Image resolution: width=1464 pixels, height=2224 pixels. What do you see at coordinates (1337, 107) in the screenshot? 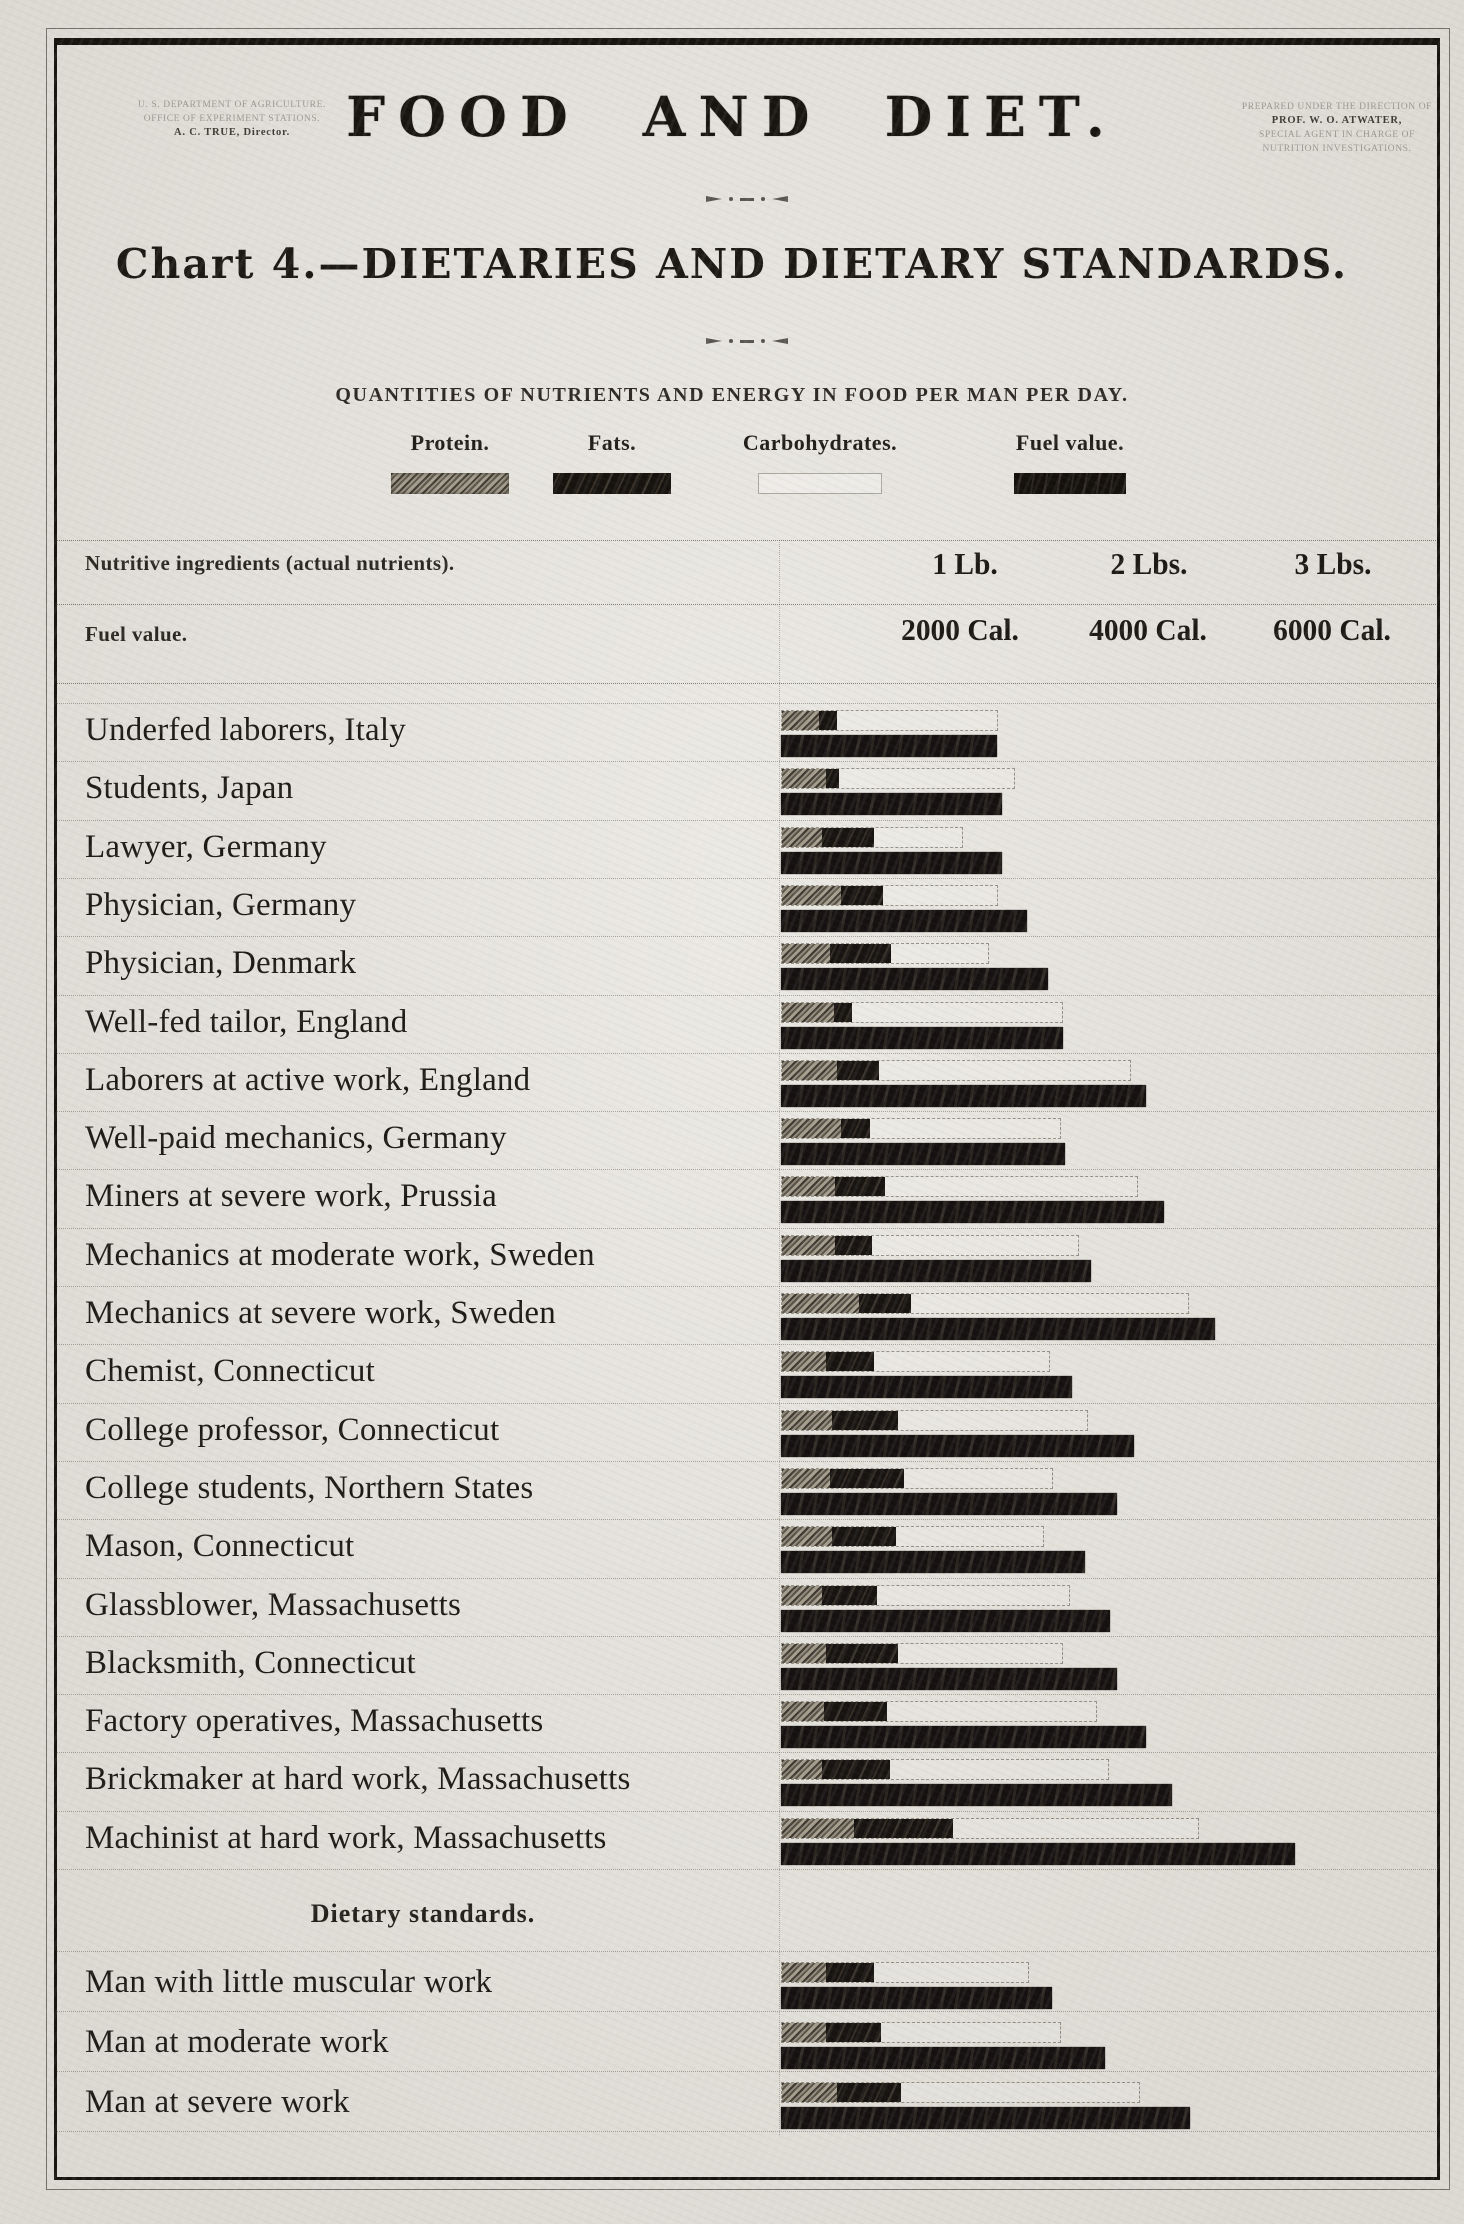
I see `attribution-line: PREPARED UNDER THE DIRECTION OF` at bounding box center [1337, 107].